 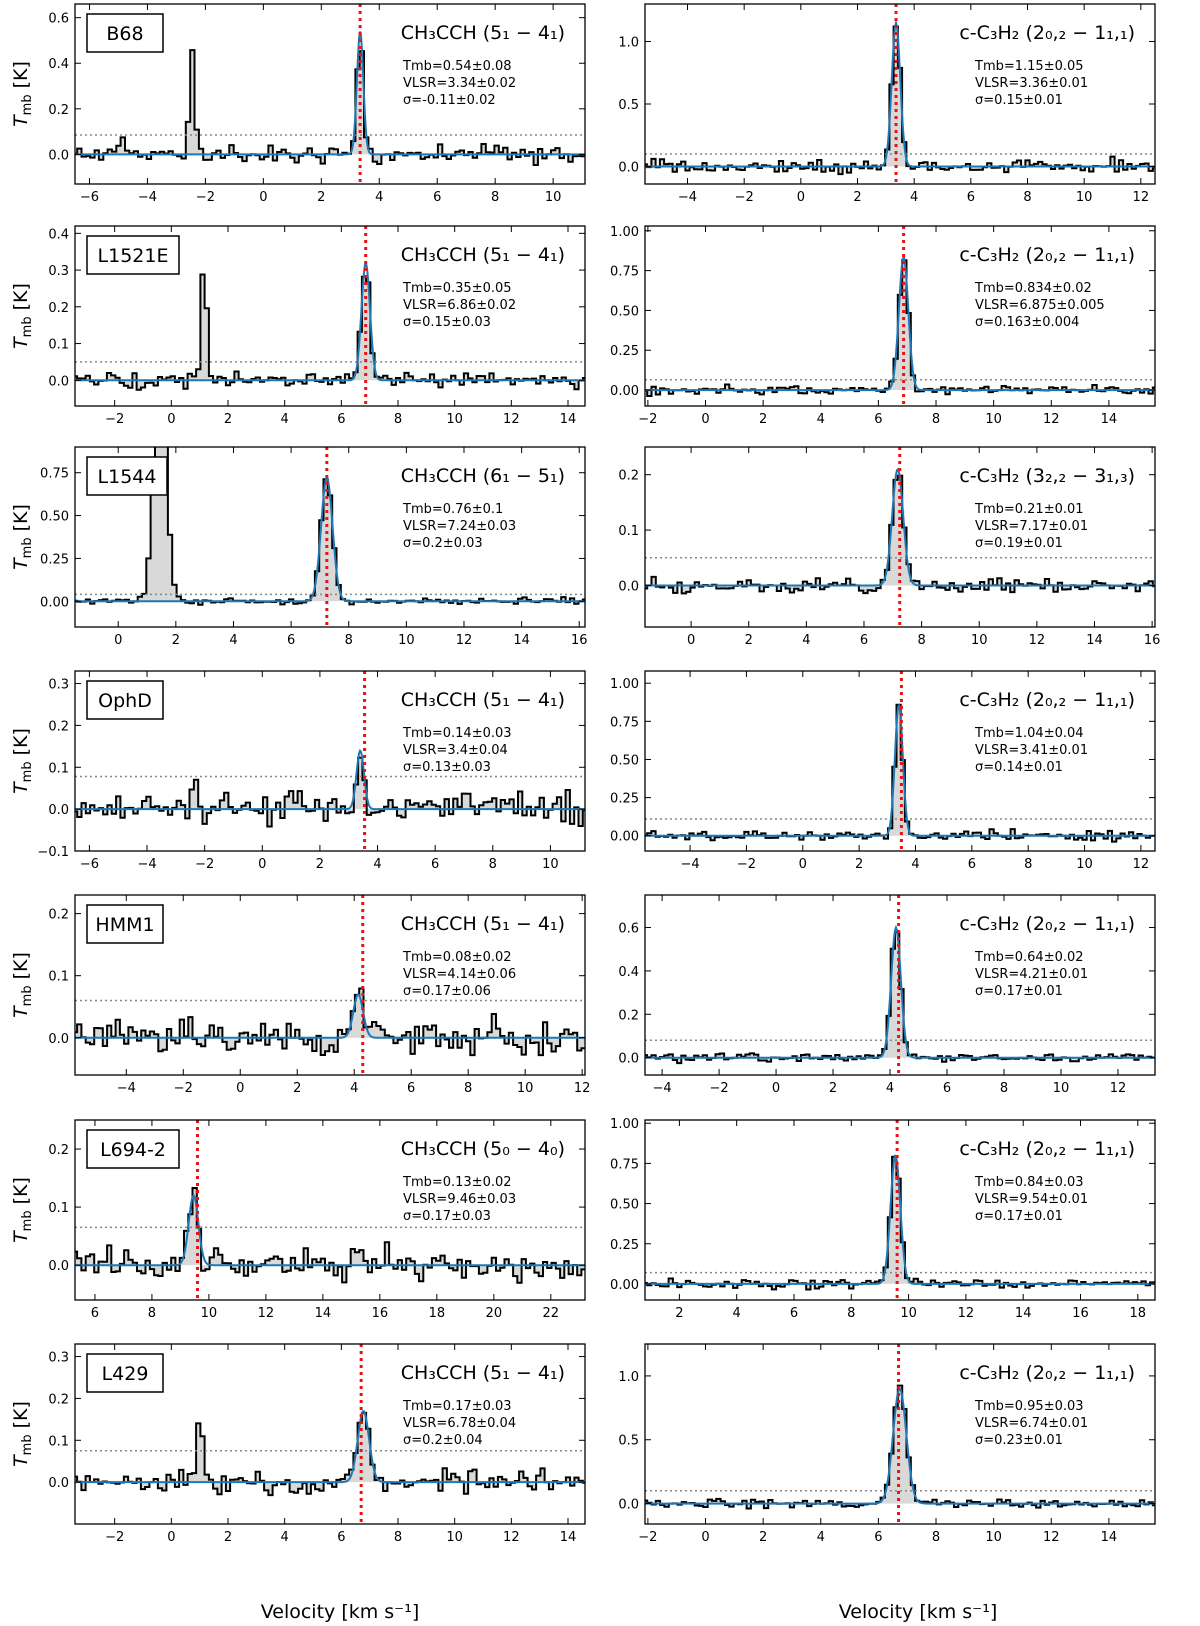 I want to click on x-tick-label: −6, so click(x=89, y=864).